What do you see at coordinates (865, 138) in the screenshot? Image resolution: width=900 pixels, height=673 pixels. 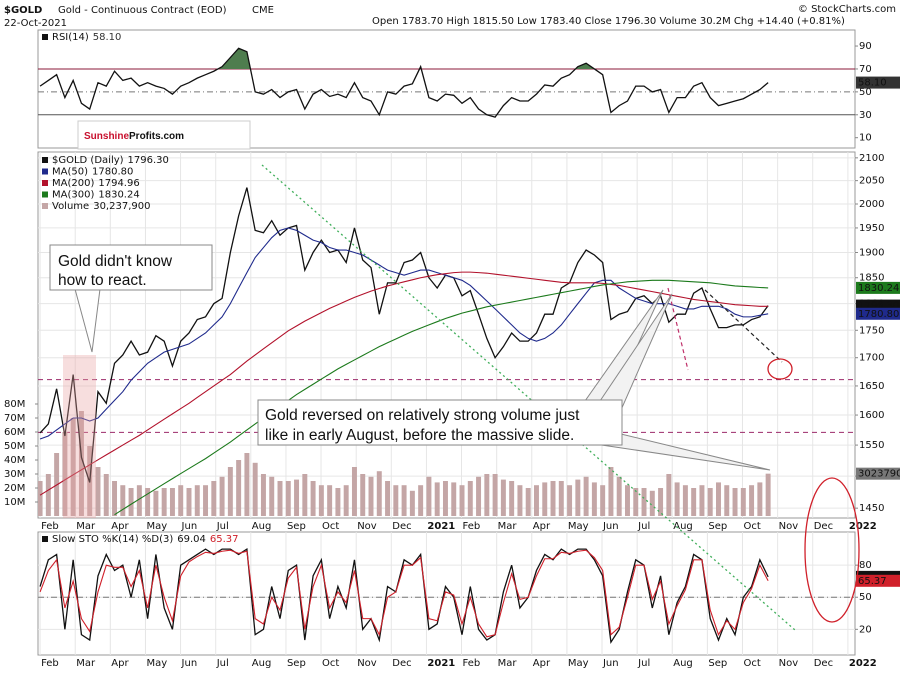 I see `y-tick-label: 10` at bounding box center [865, 138].